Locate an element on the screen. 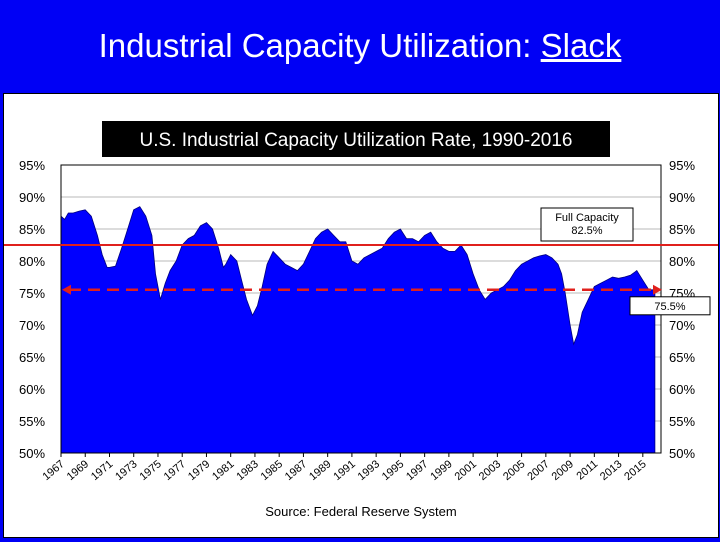 This screenshot has height=542, width=720. x-tick-label: 1969 is located at coordinates (78, 470).